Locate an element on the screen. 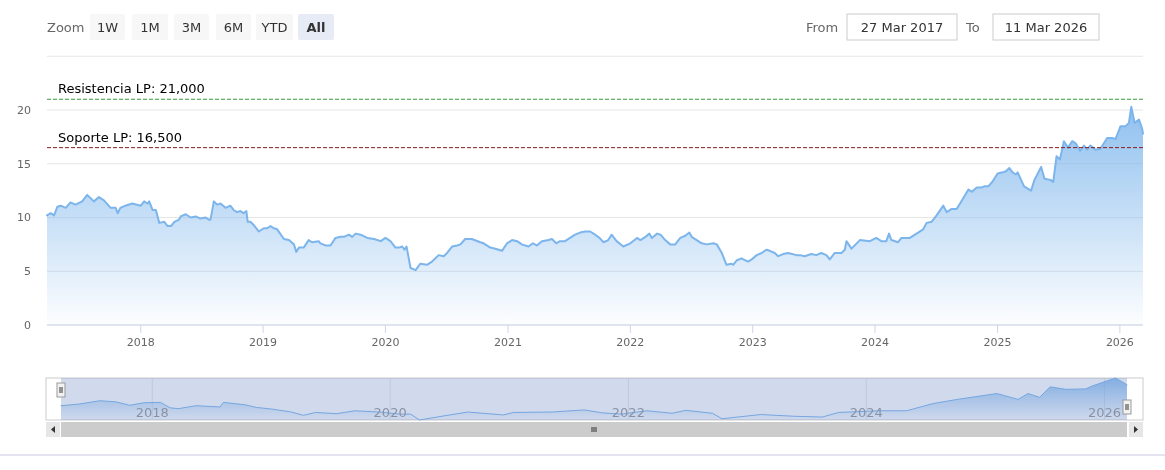 The height and width of the screenshot is (470, 1165). y-tick-label: 10 is located at coordinates (24, 218).